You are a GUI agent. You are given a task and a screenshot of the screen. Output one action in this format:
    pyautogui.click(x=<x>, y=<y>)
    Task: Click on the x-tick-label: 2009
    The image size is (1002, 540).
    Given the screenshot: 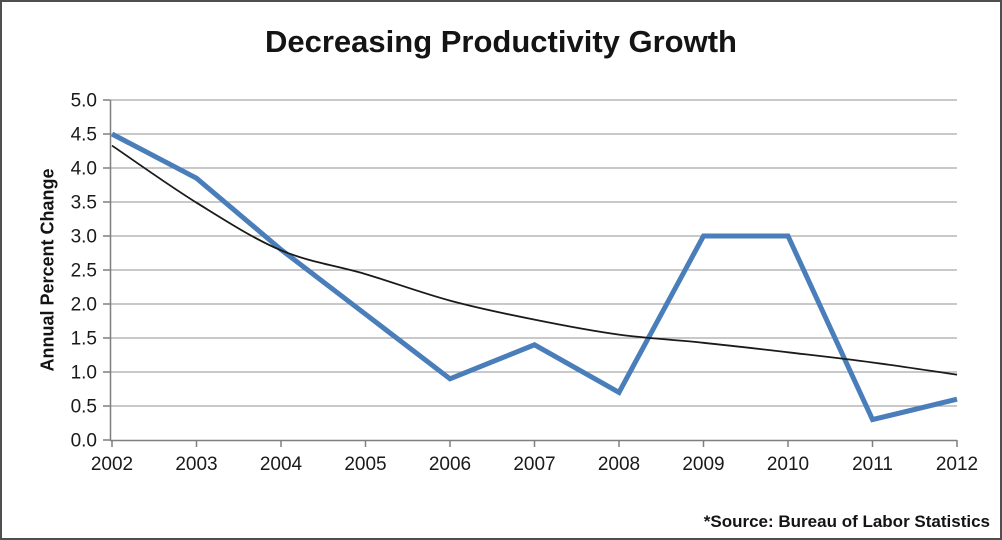 What is the action you would take?
    pyautogui.click(x=703, y=464)
    